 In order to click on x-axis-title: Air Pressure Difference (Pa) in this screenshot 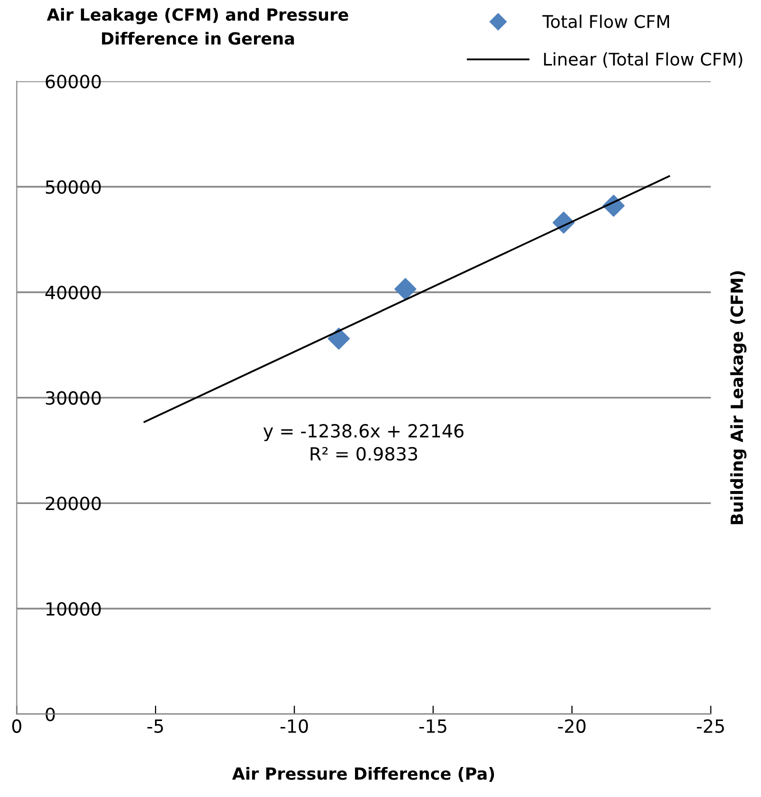, I will do `click(363, 774)`.